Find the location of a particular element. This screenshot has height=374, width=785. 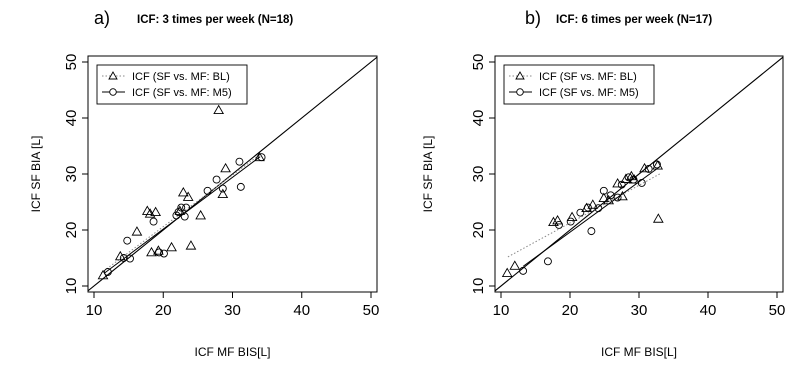

panel-label: a) is located at coordinates (102, 18).